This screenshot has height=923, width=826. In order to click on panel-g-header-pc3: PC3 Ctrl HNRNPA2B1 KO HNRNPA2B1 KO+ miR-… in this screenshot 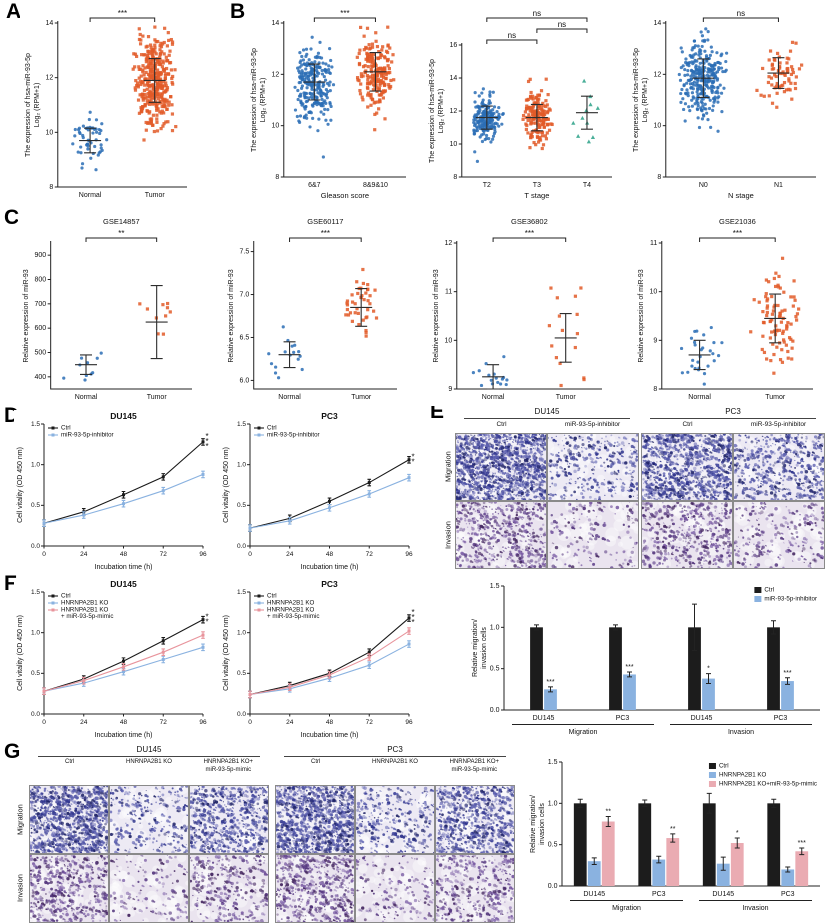, I will do `click(395, 759)`.